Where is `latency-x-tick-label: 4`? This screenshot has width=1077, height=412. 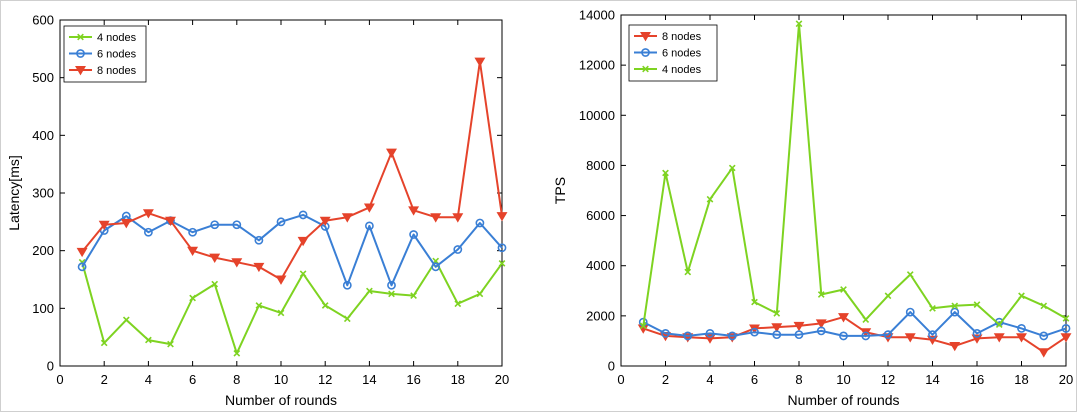
latency-x-tick-label: 4 is located at coordinates (148, 379).